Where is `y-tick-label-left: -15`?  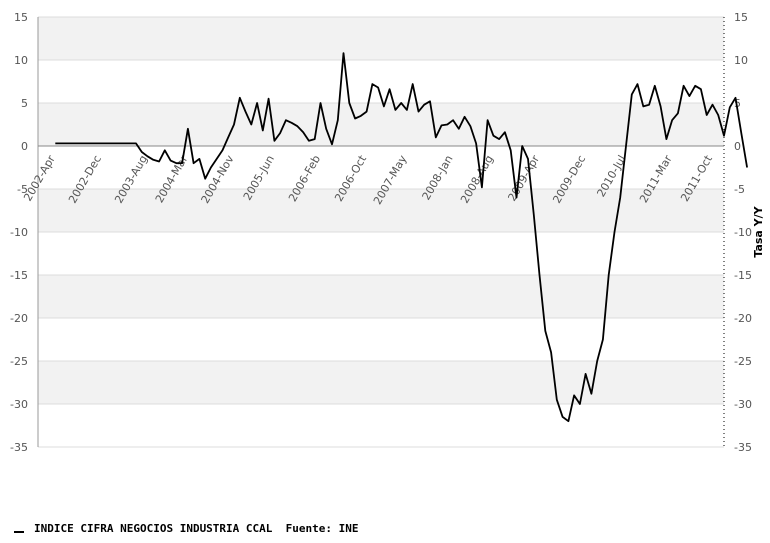 y-tick-label-left: -15 is located at coordinates (19, 275).